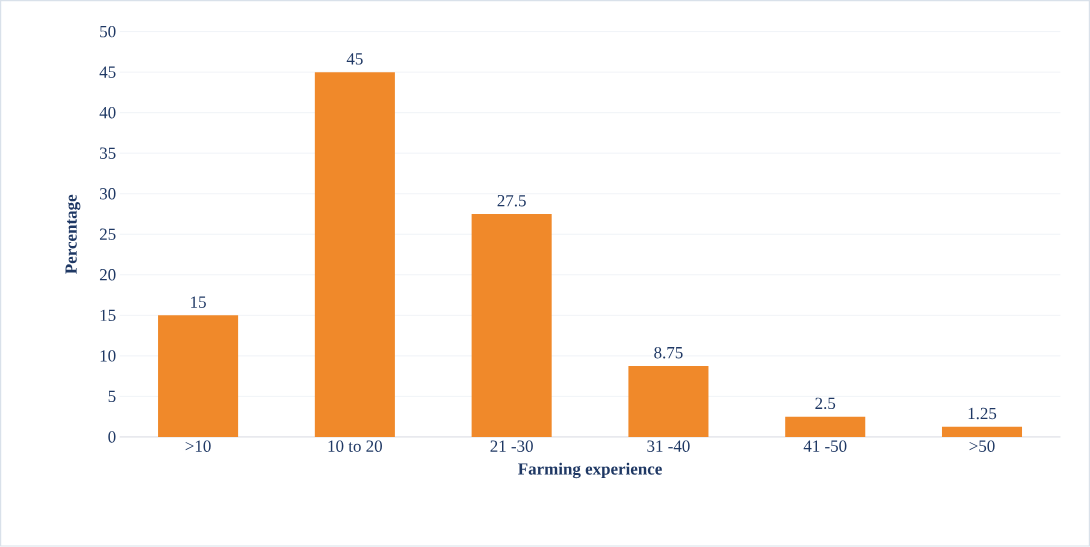 This screenshot has width=1090, height=547. Describe the element at coordinates (107, 72) in the screenshot. I see `y-tick-label: 45` at that location.